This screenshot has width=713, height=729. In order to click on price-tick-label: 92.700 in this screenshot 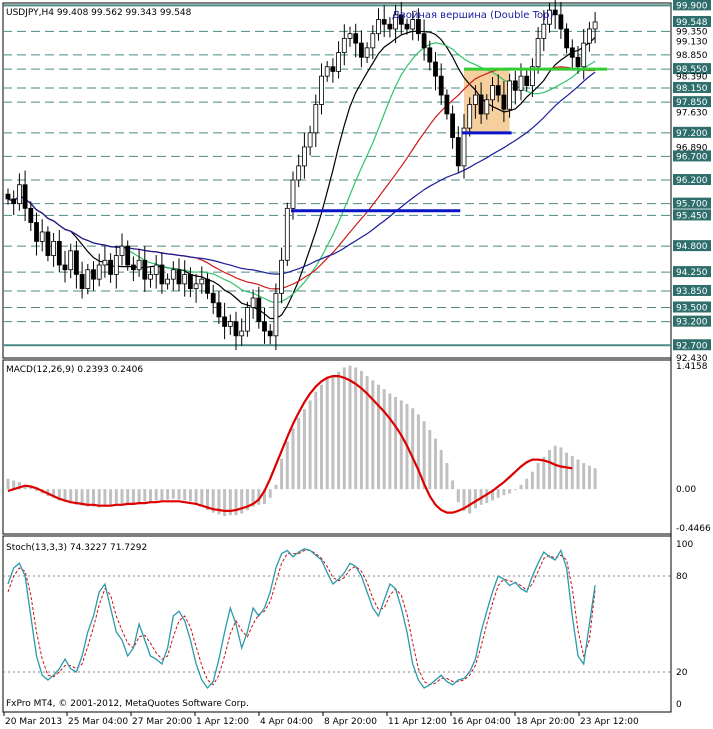, I will do `click(692, 346)`.